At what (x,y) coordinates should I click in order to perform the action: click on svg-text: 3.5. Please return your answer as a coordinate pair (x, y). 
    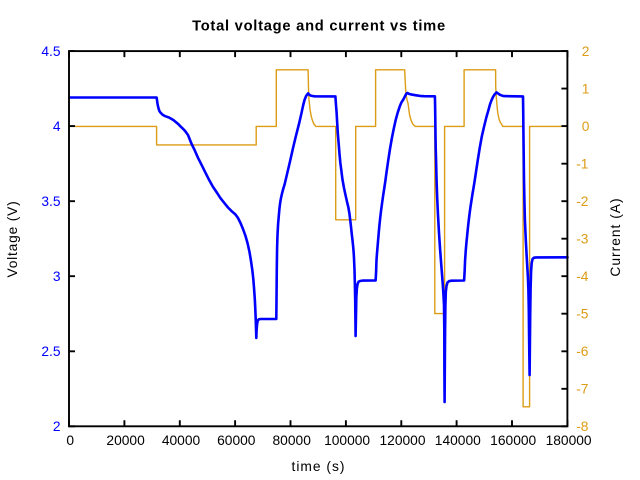
    Looking at the image, I should click on (51, 201).